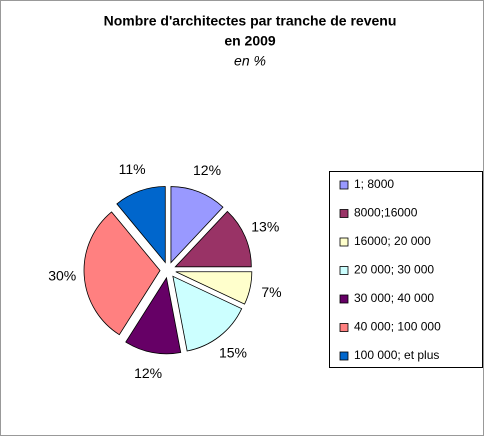  Describe the element at coordinates (250, 61) in the screenshot. I see `chart-subtitle: en %` at that location.